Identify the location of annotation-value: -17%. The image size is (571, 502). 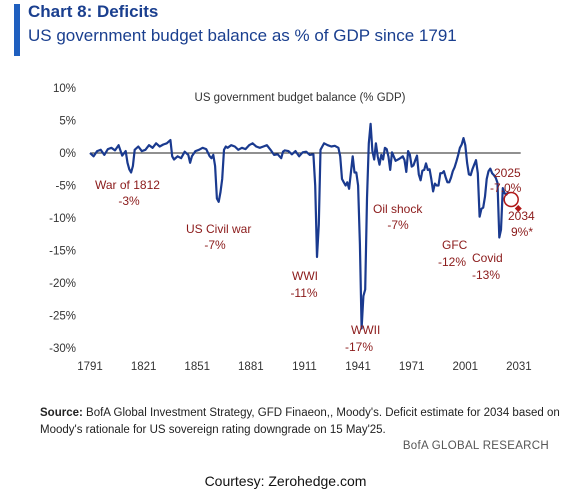
(359, 347).